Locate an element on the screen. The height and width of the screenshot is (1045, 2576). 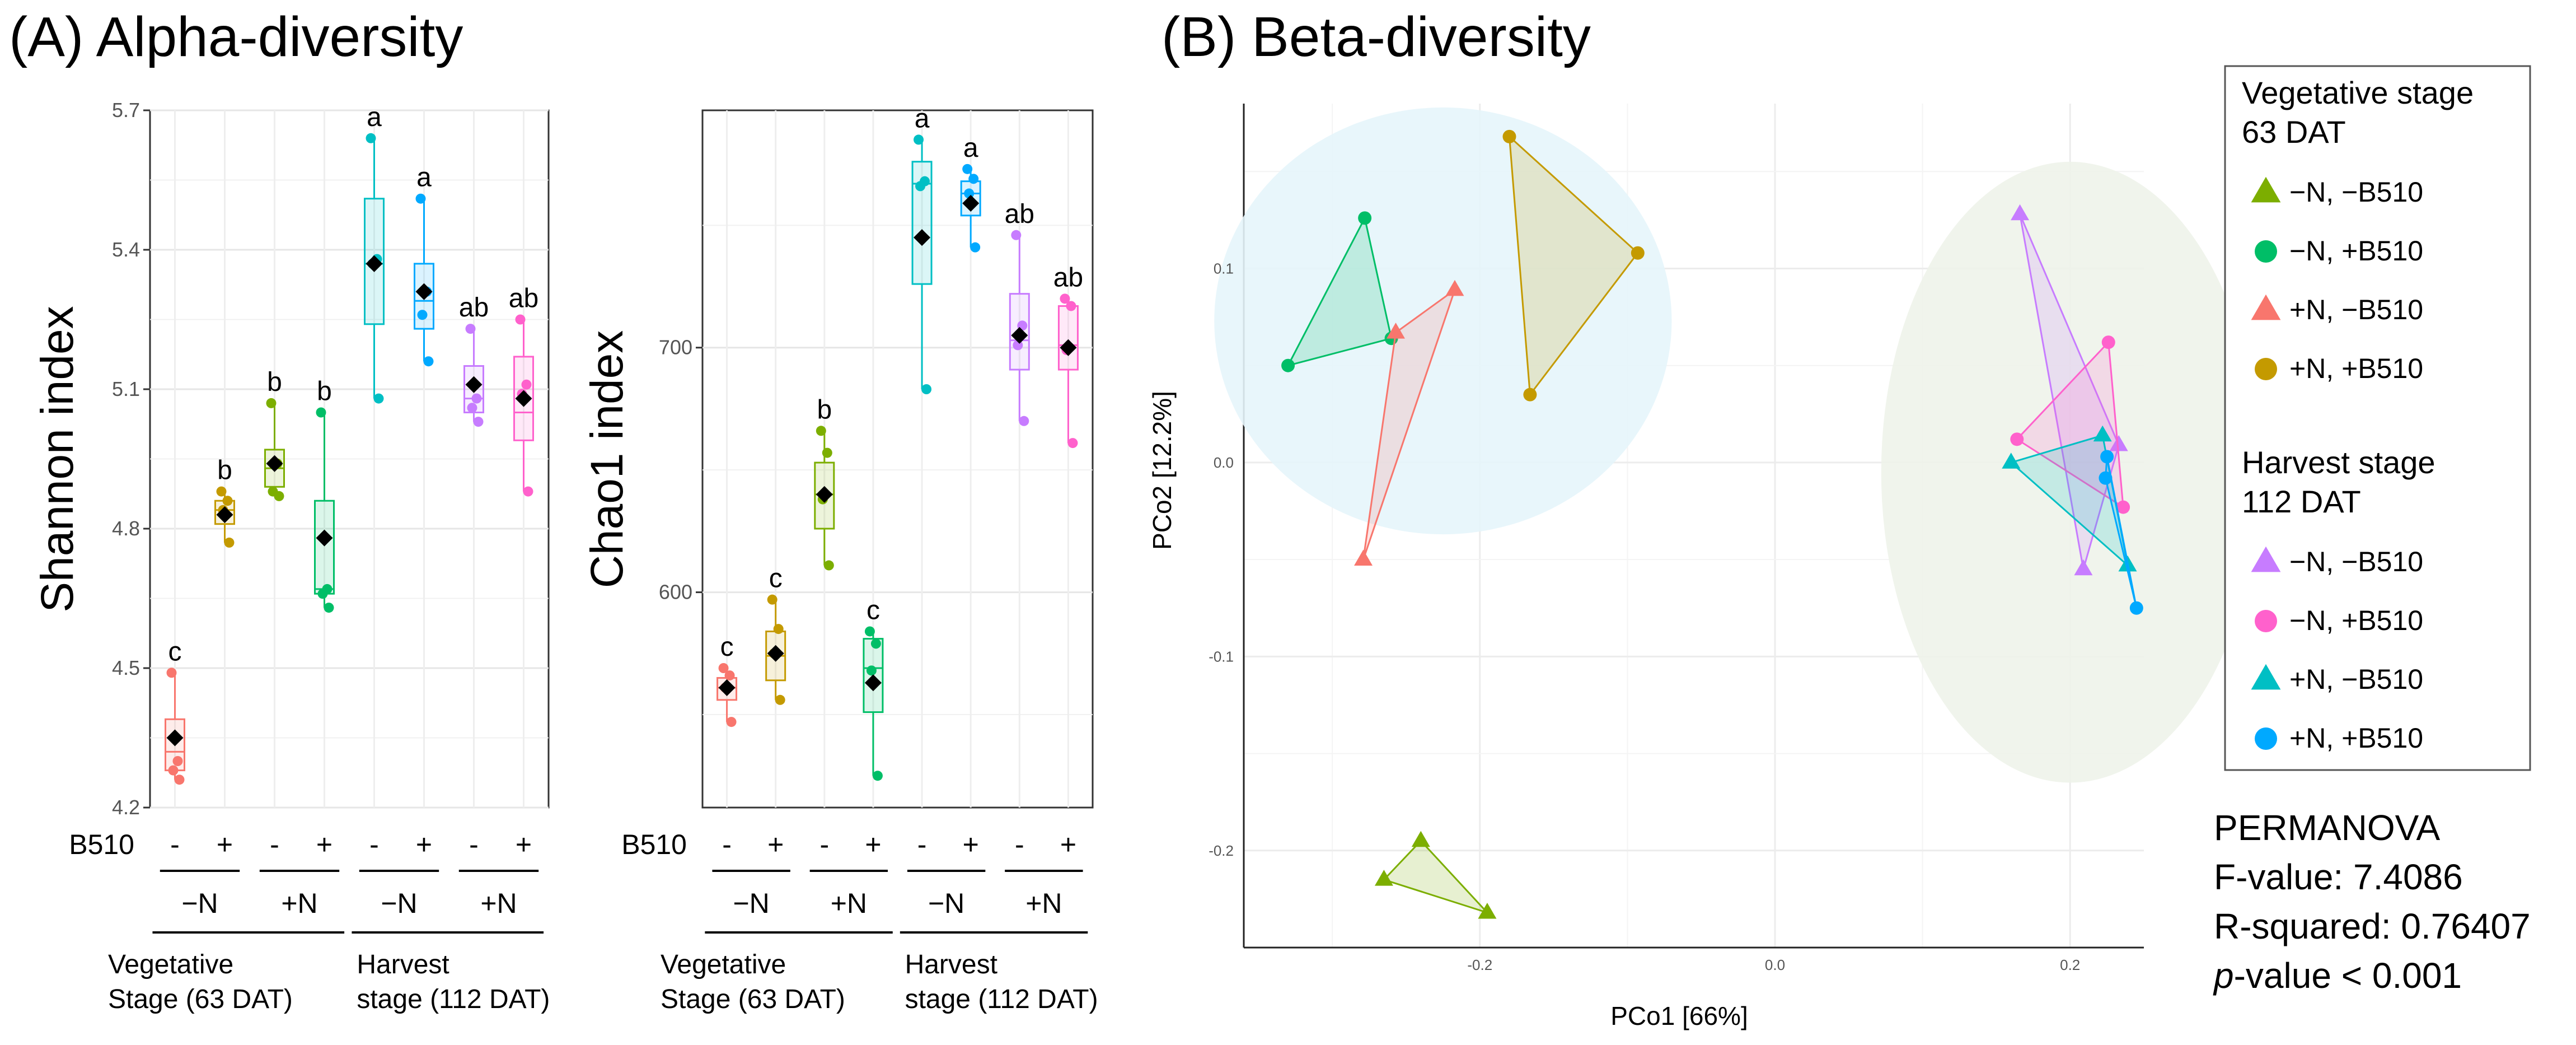
shannon-y-axis-title: Shannon index is located at coordinates (58, 459).